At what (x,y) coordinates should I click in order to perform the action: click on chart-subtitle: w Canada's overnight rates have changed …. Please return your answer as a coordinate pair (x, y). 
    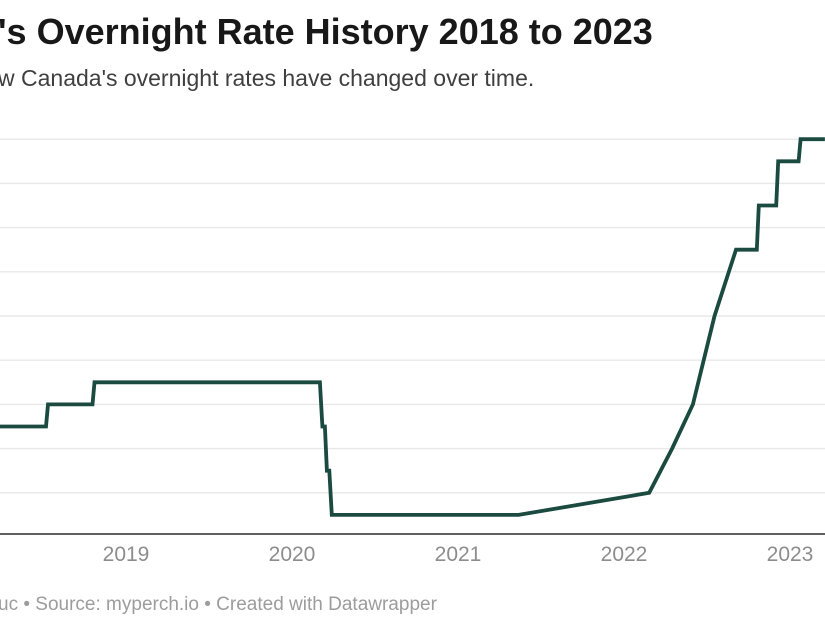
    Looking at the image, I should click on (267, 78).